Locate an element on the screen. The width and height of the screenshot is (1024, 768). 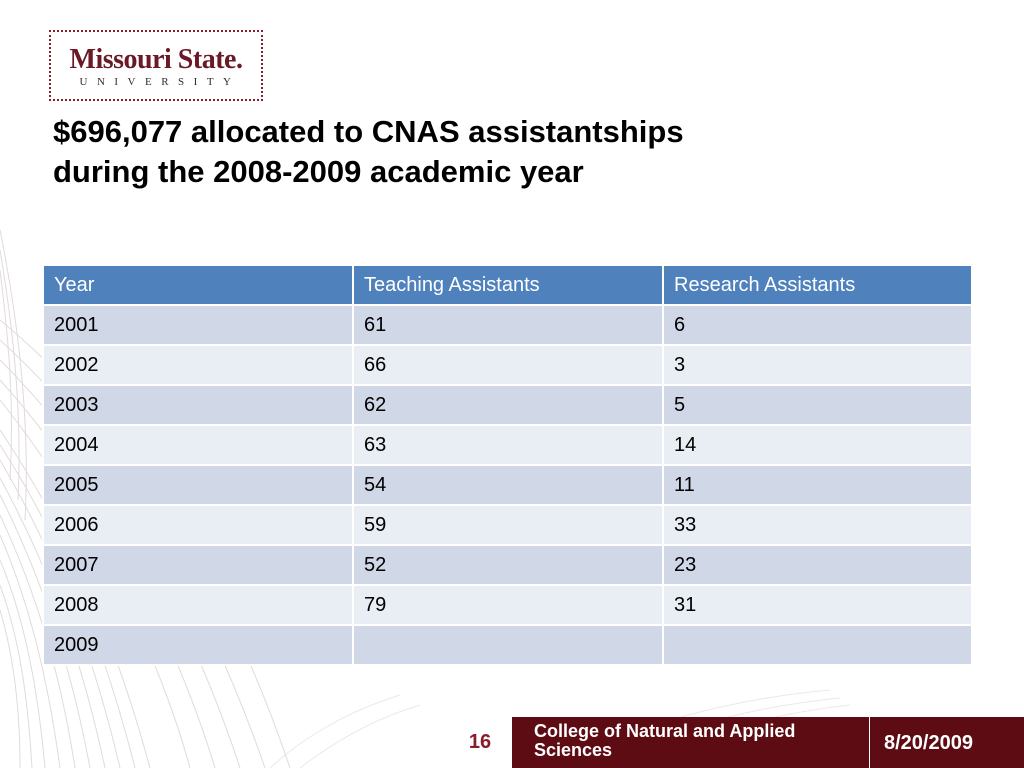
header-teaching-assistants: Teaching Assistants is located at coordinates (508, 285).